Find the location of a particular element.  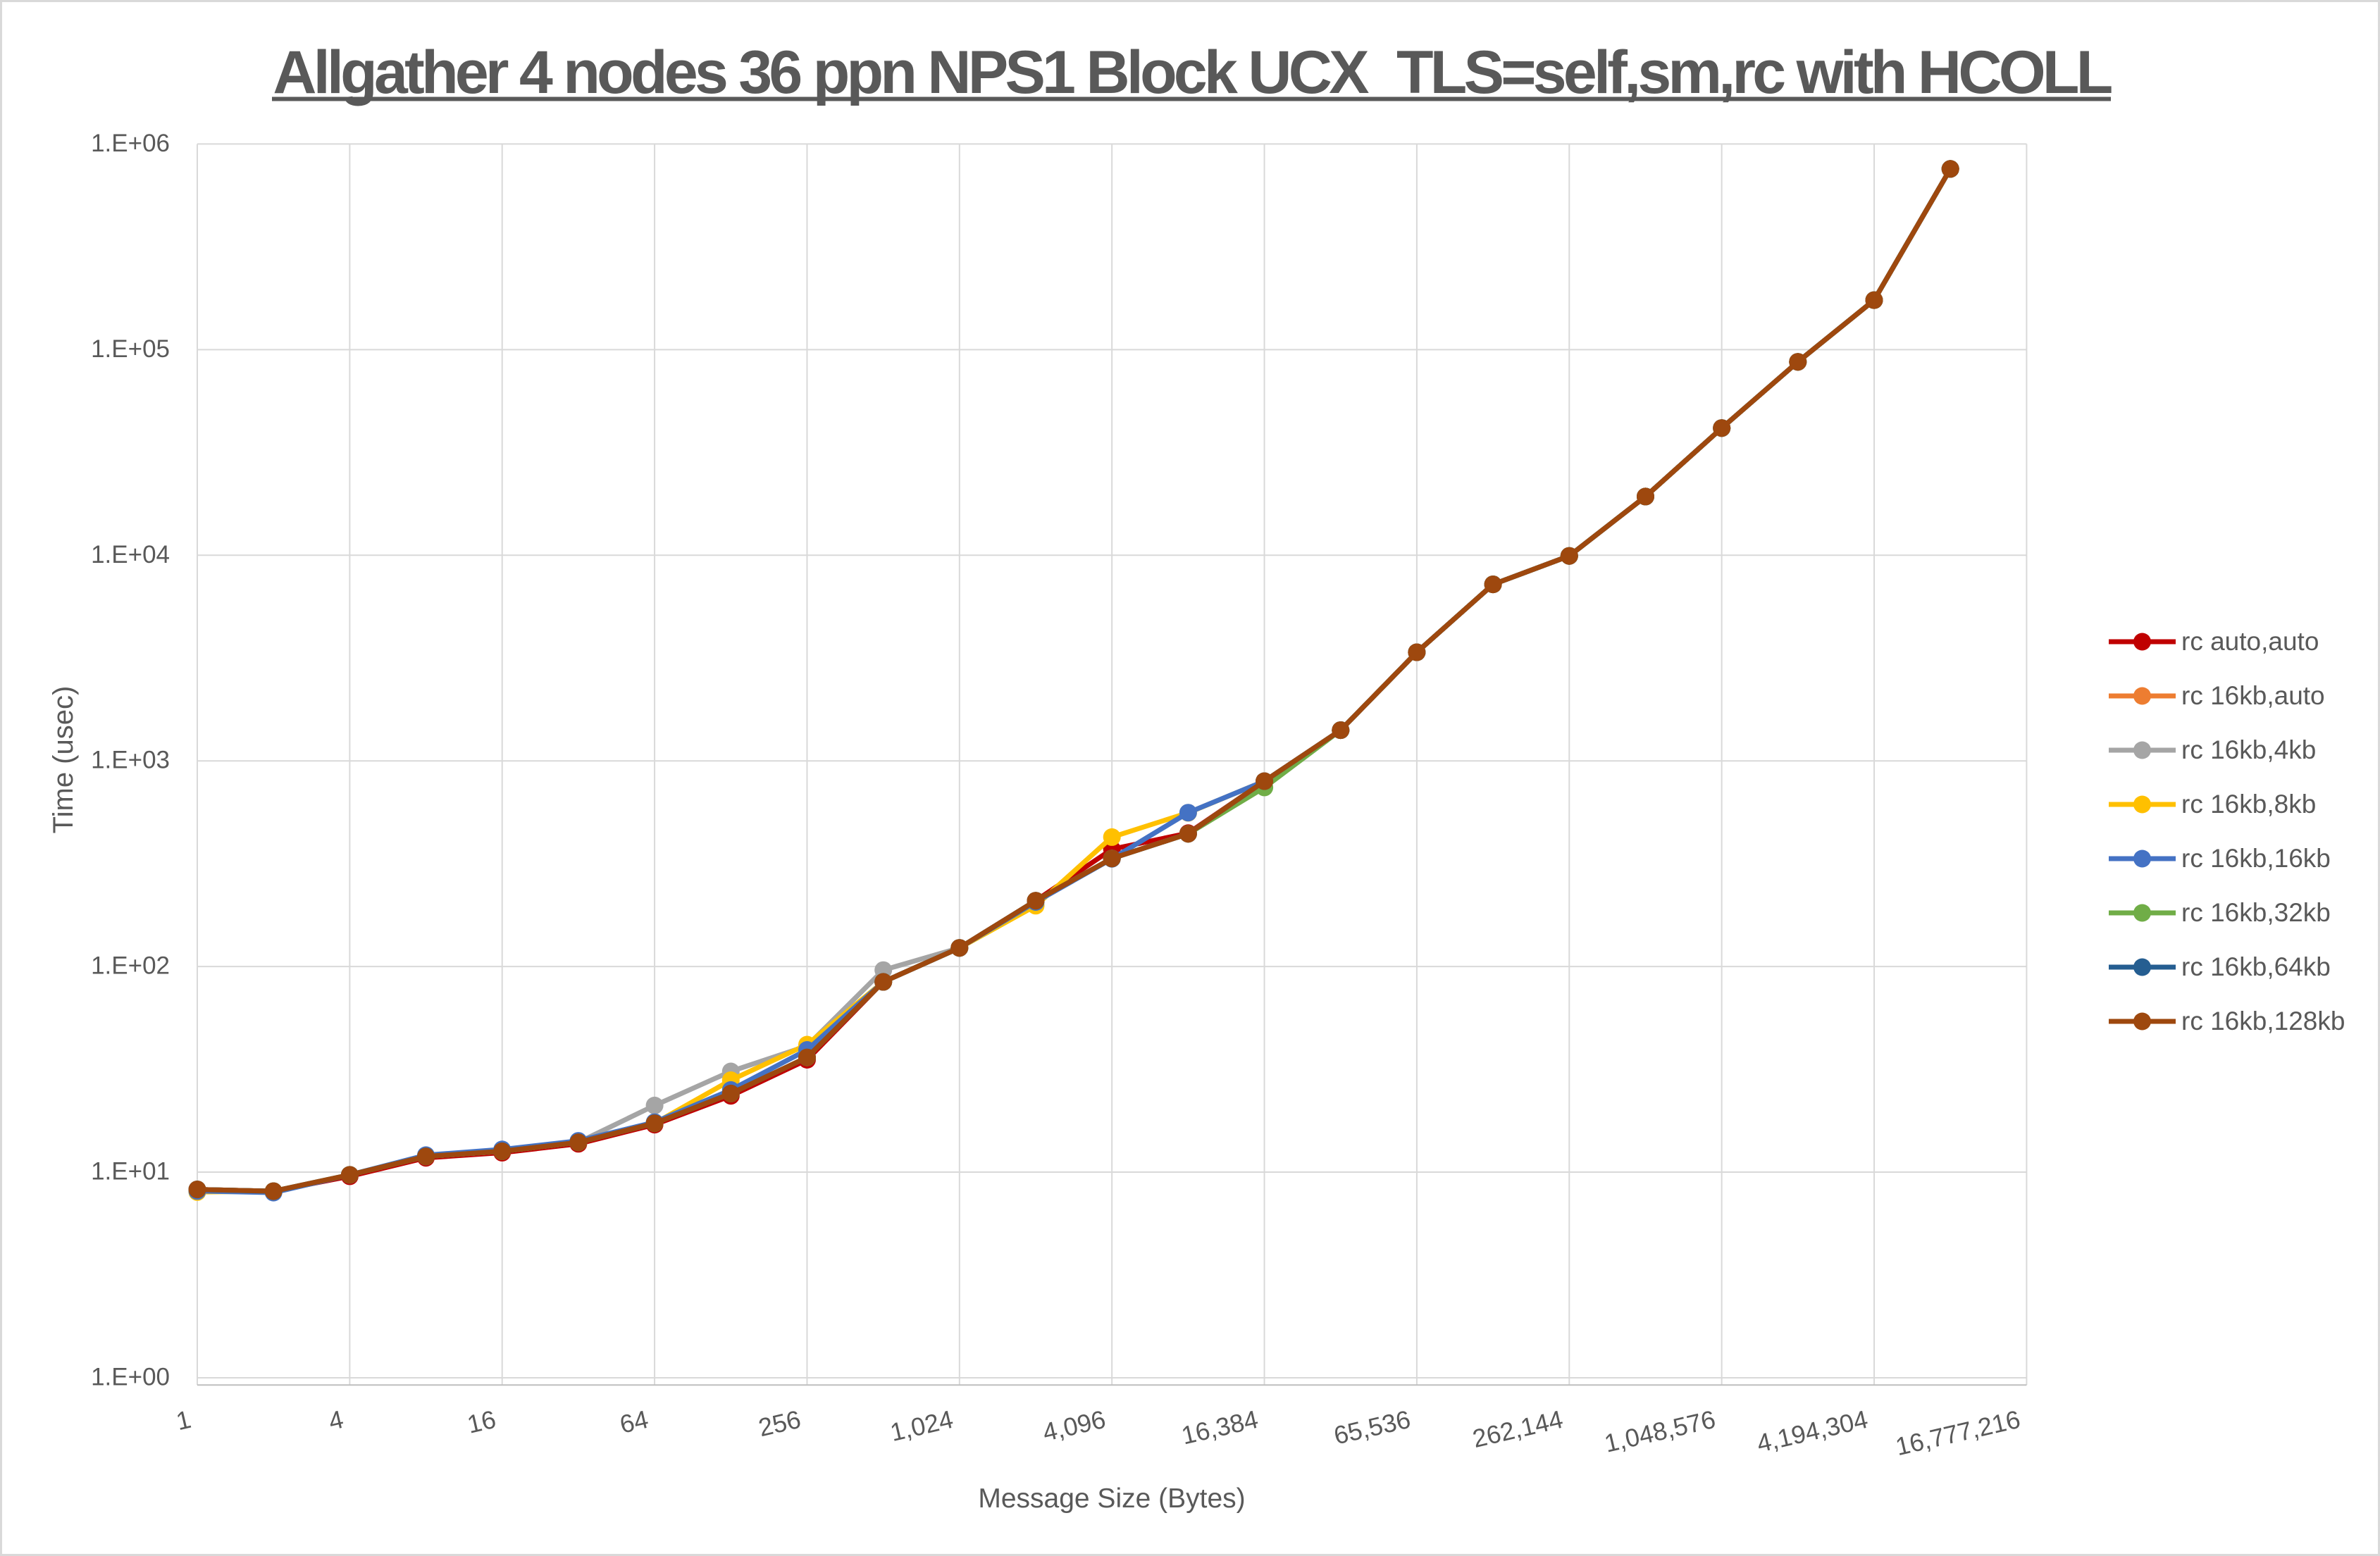

svg-text: rc 16kb,auto is located at coordinates (2253, 695).